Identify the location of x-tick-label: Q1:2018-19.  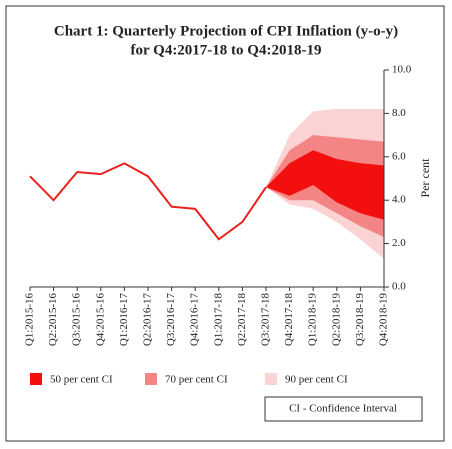
(313, 320).